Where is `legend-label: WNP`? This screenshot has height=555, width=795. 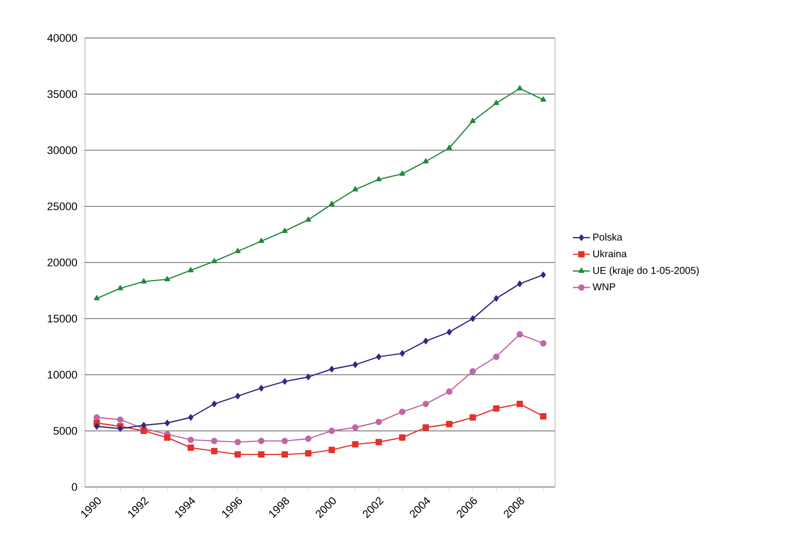
legend-label: WNP is located at coordinates (604, 286).